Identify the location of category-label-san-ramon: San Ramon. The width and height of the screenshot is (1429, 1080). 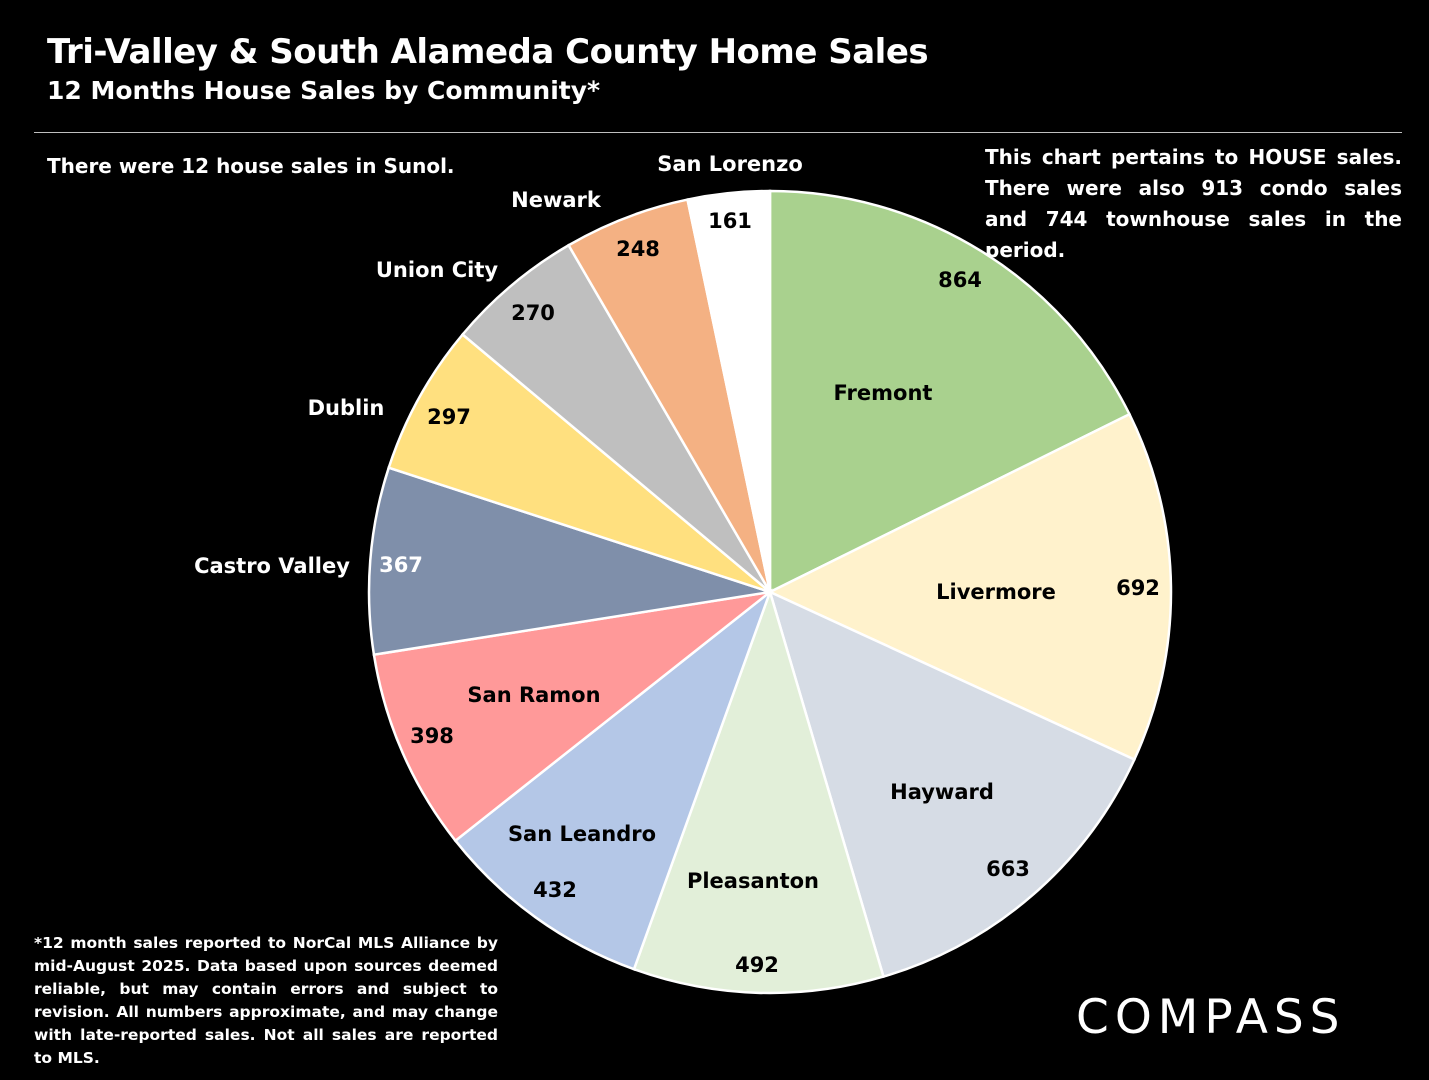
(533, 695).